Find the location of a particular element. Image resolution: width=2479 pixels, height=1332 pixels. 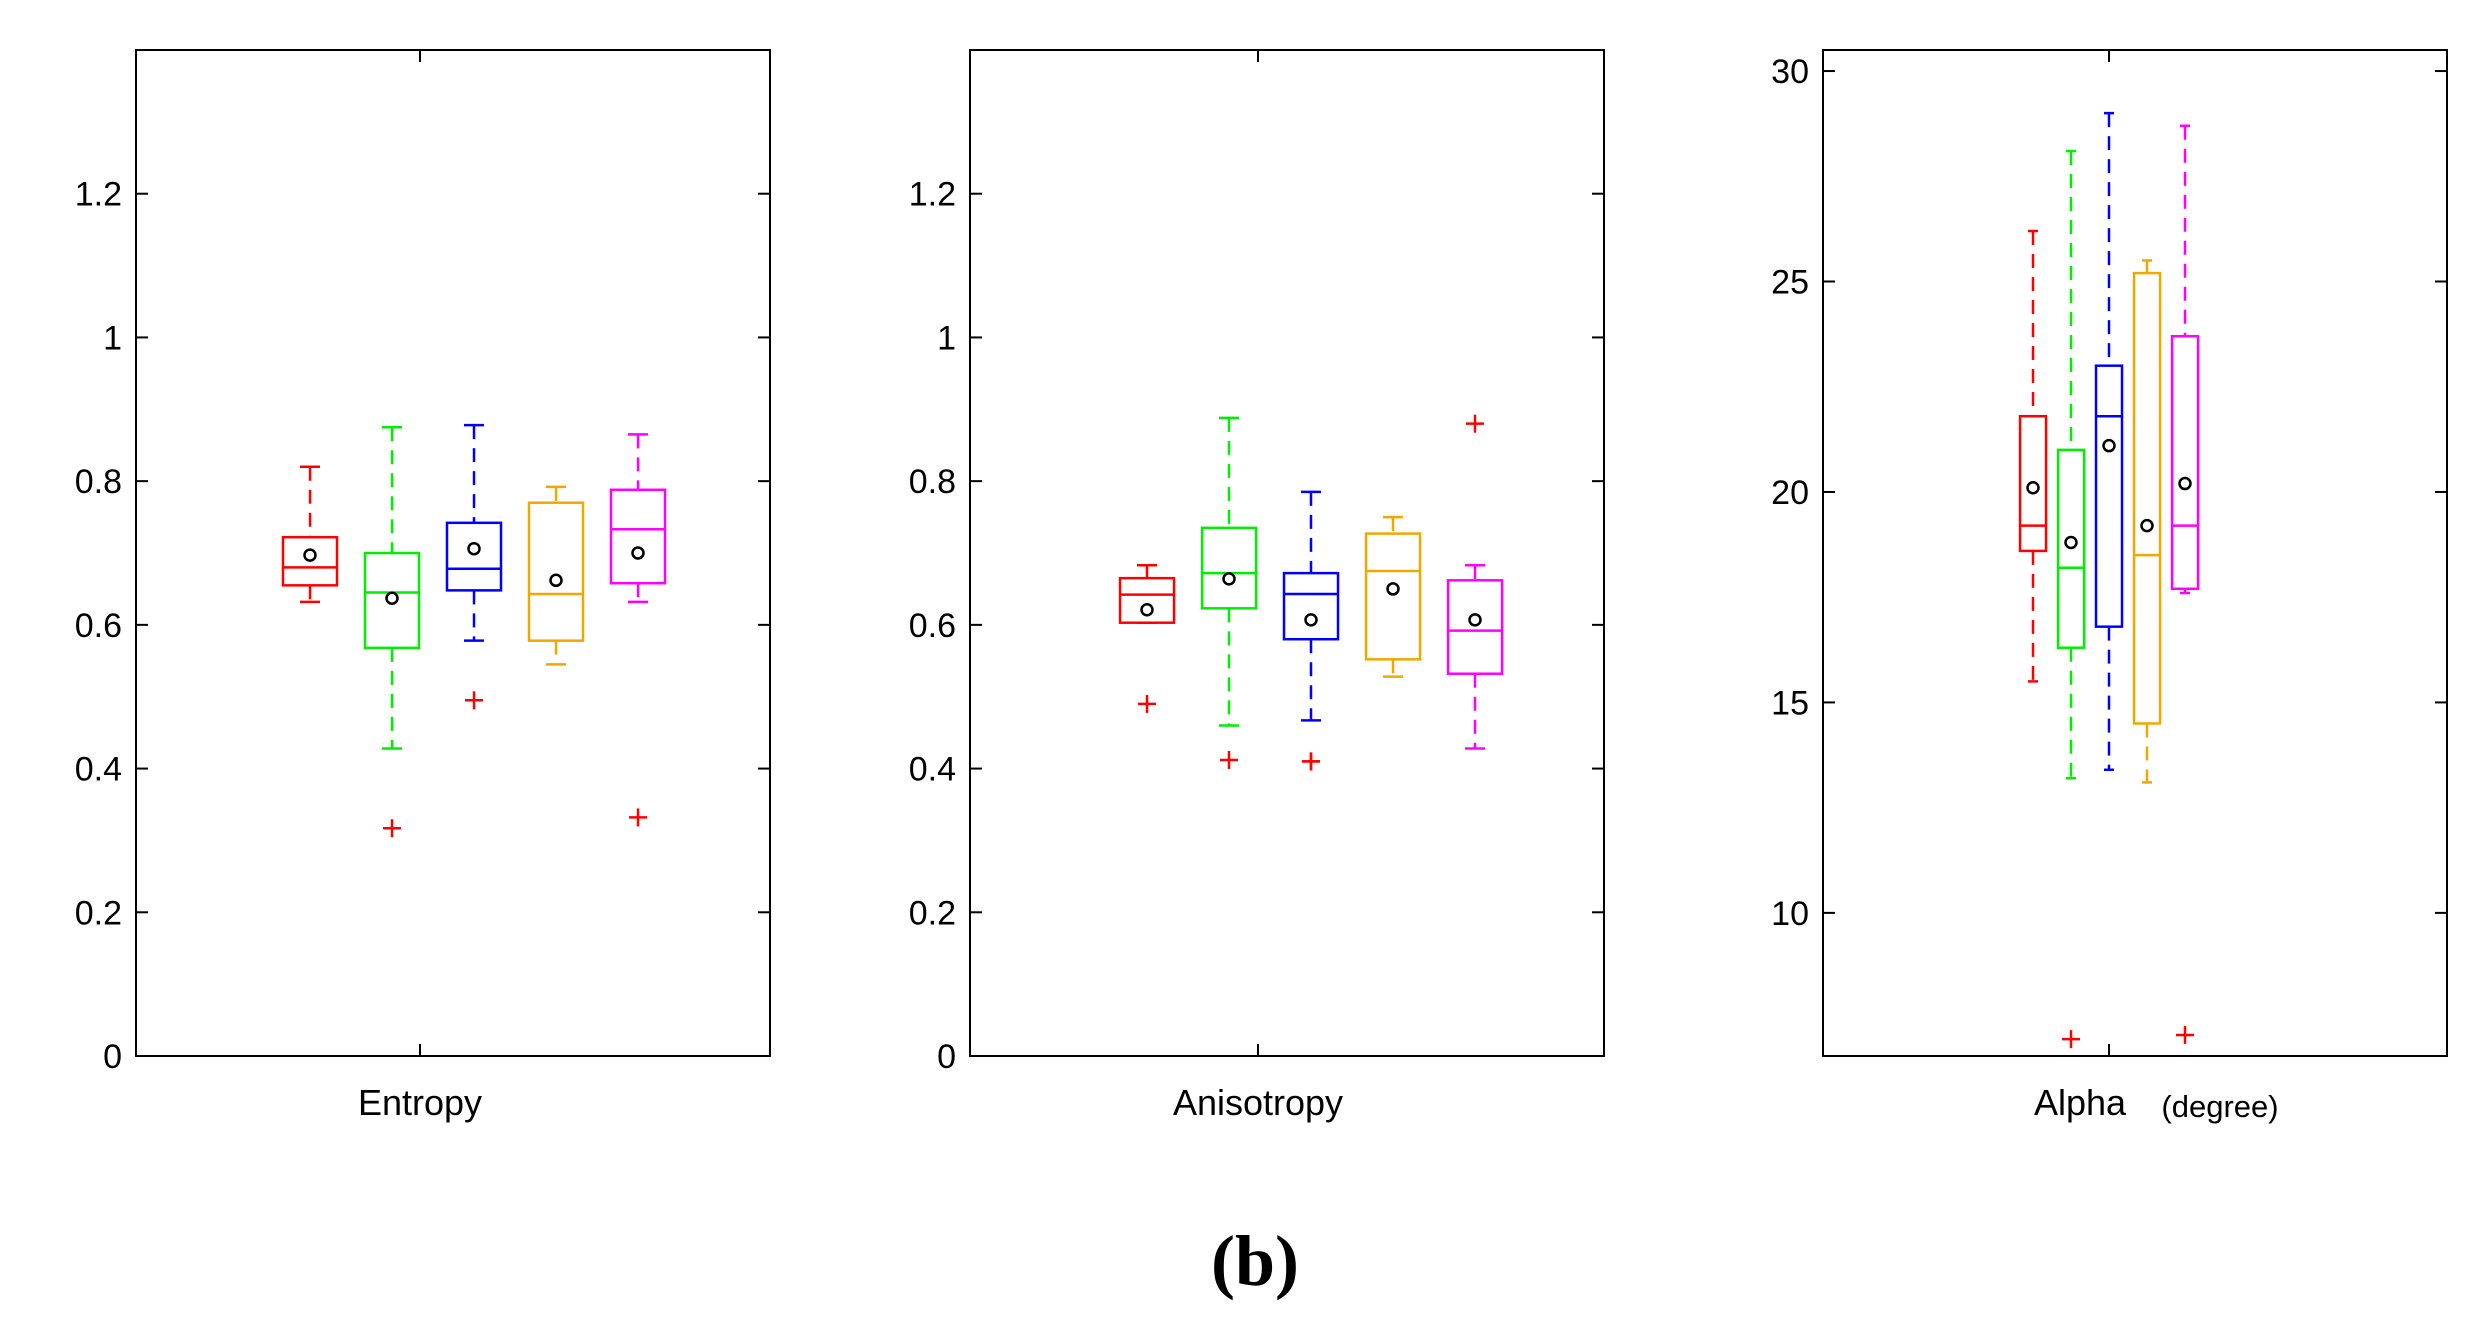

x-axis-unit: (degree) is located at coordinates (2219, 1106).